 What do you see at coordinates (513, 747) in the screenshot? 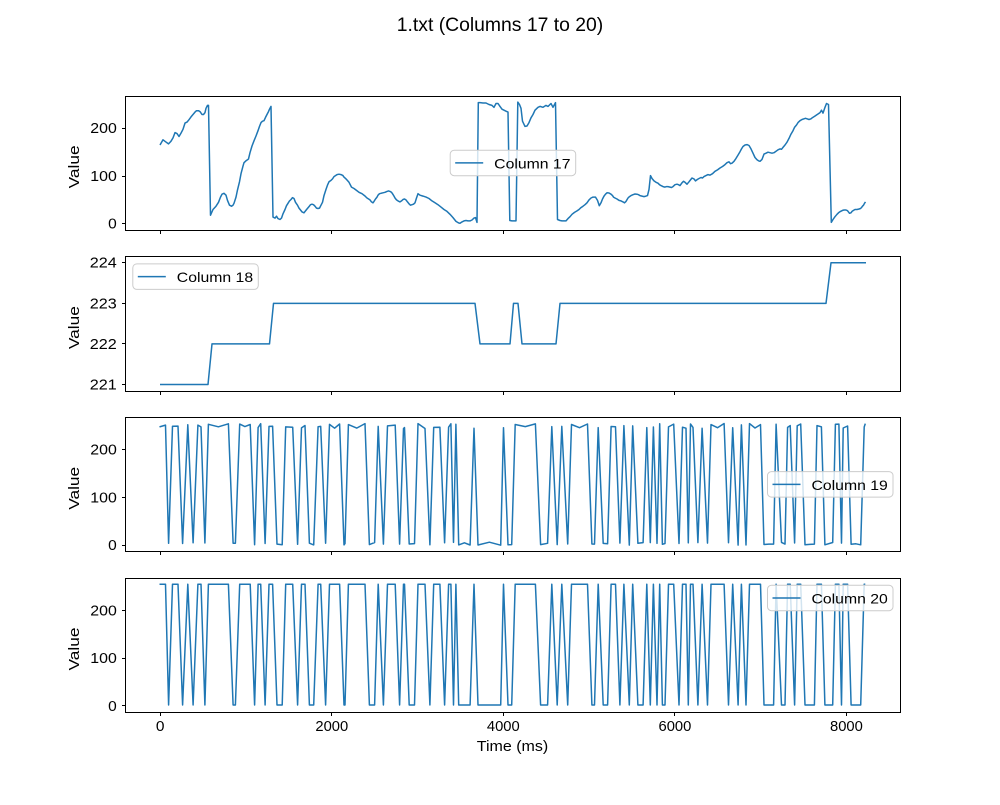
I see `svg-text: Time (ms)` at bounding box center [513, 747].